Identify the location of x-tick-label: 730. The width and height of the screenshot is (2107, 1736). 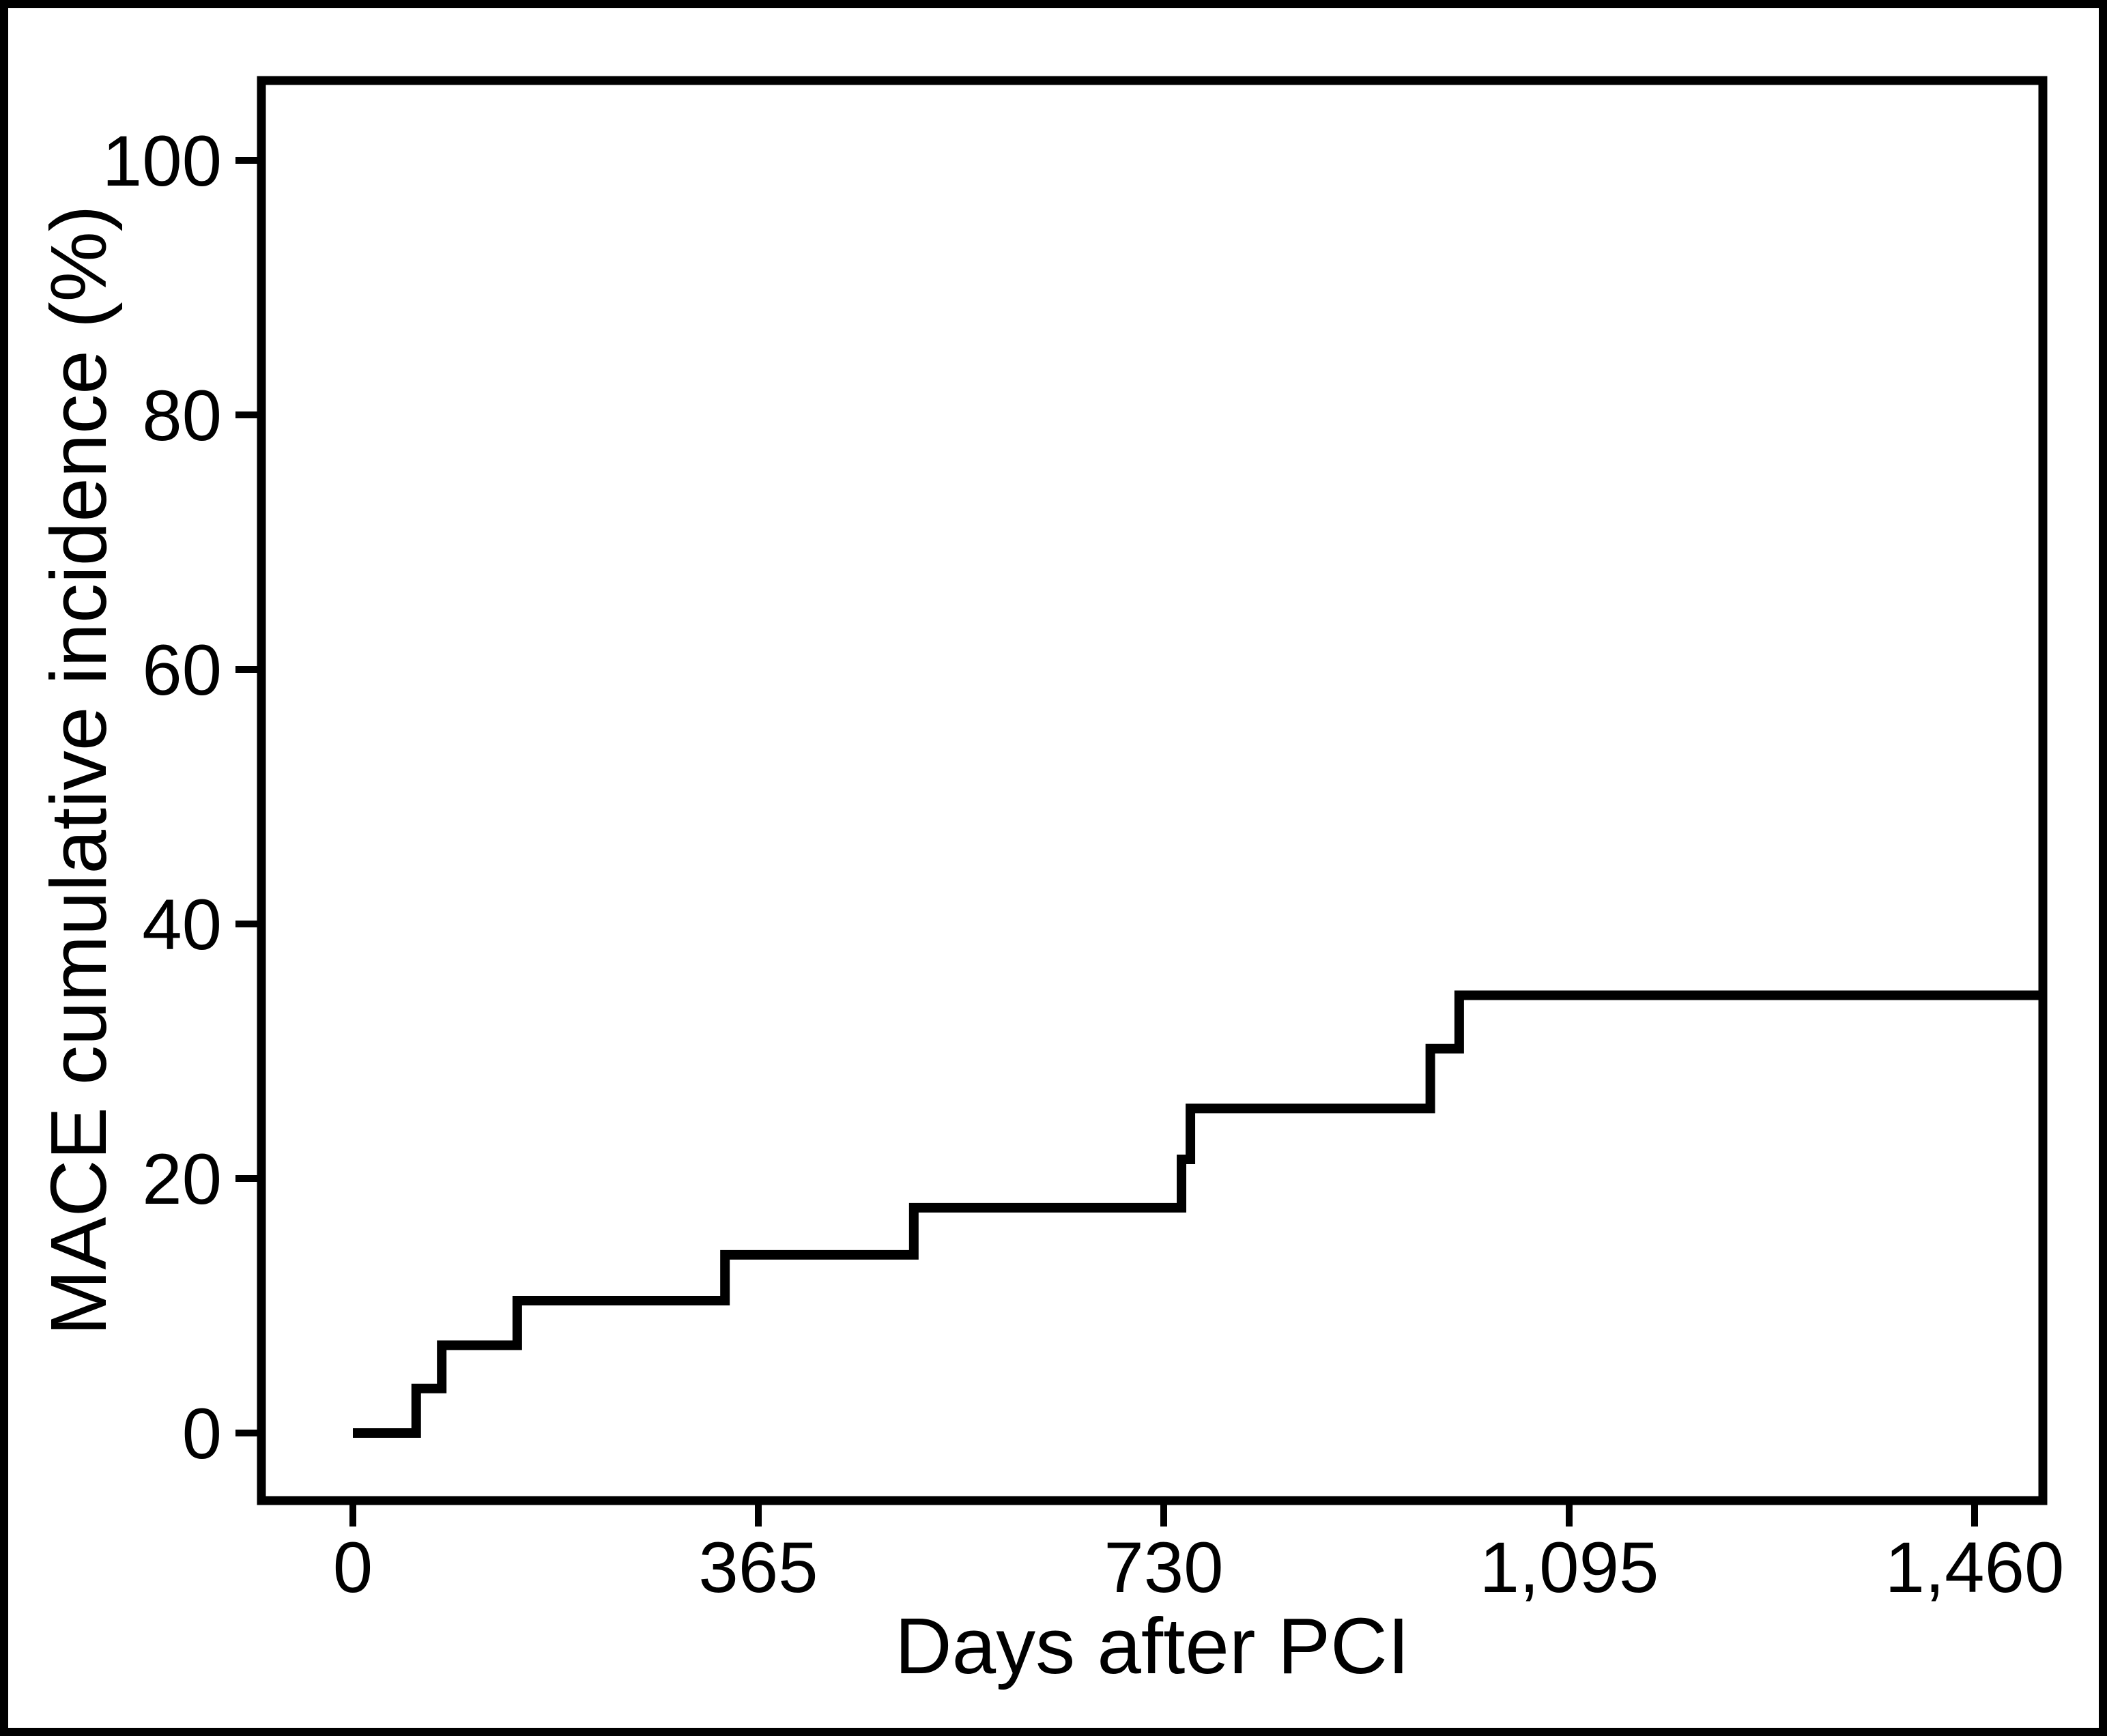
(1163, 1568).